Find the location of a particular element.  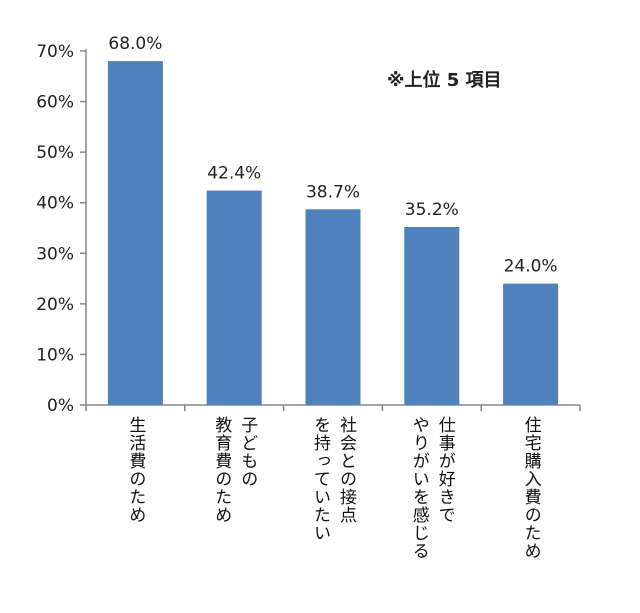

x-category-label: 住宅購入費のため is located at coordinates (530, 488).